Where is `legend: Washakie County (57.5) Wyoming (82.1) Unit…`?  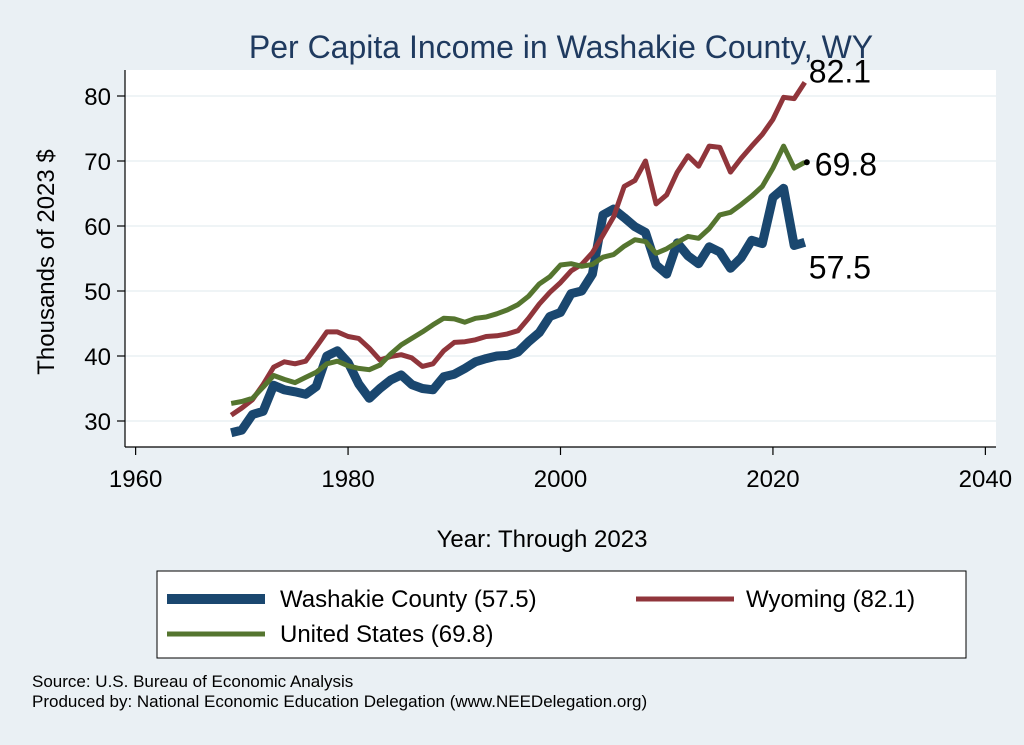
legend: Washakie County (57.5) Wyoming (82.1) Unit… is located at coordinates (561, 614).